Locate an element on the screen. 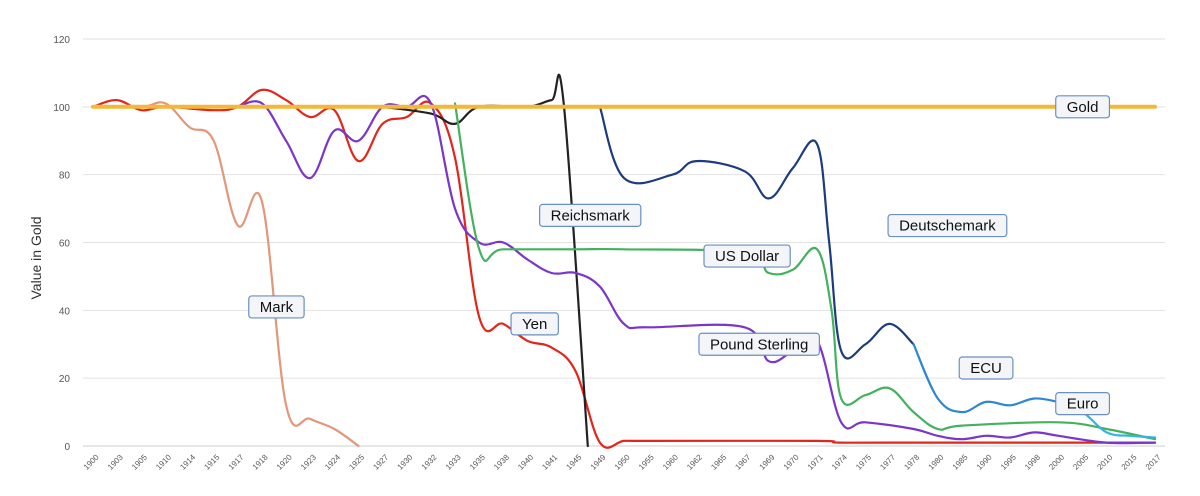  x-tick-label: 2000 is located at coordinates (1056, 461).